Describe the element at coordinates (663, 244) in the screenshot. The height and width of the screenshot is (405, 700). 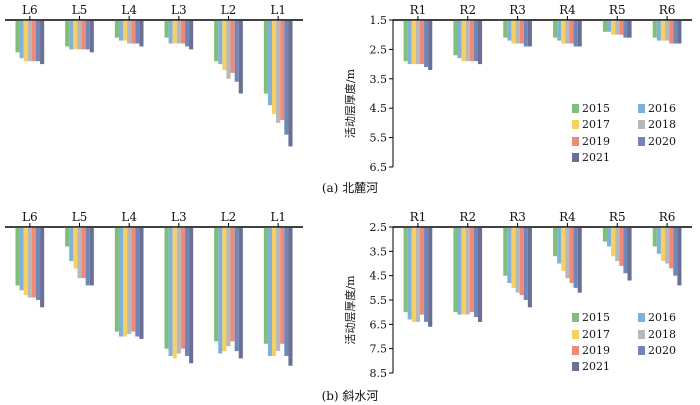
I see `bar-right-R6-2017` at that location.